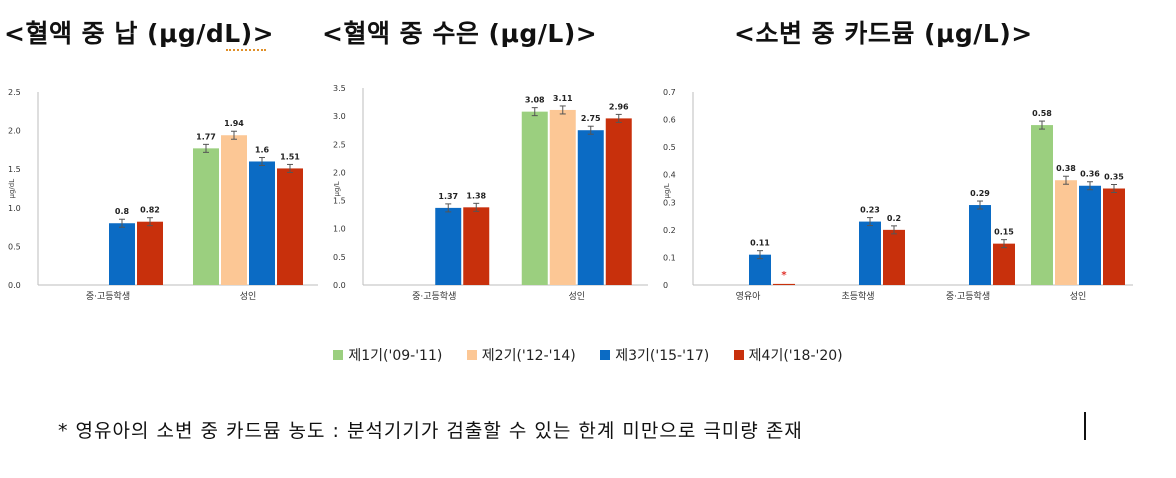  I want to click on data-label: 3.08, so click(535, 100).